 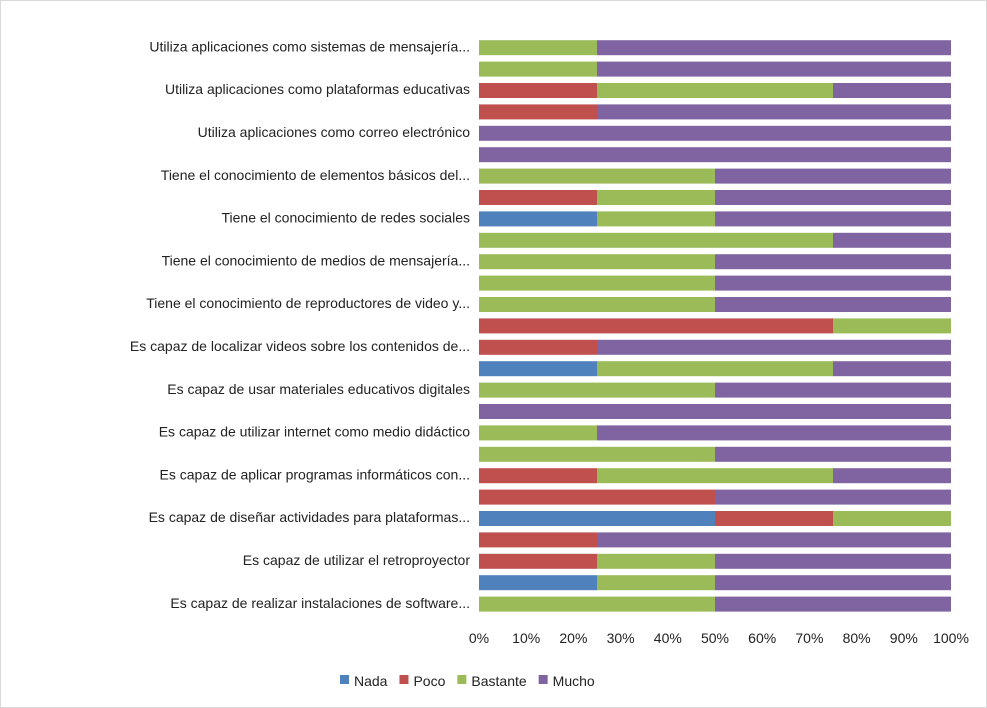 What do you see at coordinates (462, 679) in the screenshot?
I see `legend-swatch-bastante` at bounding box center [462, 679].